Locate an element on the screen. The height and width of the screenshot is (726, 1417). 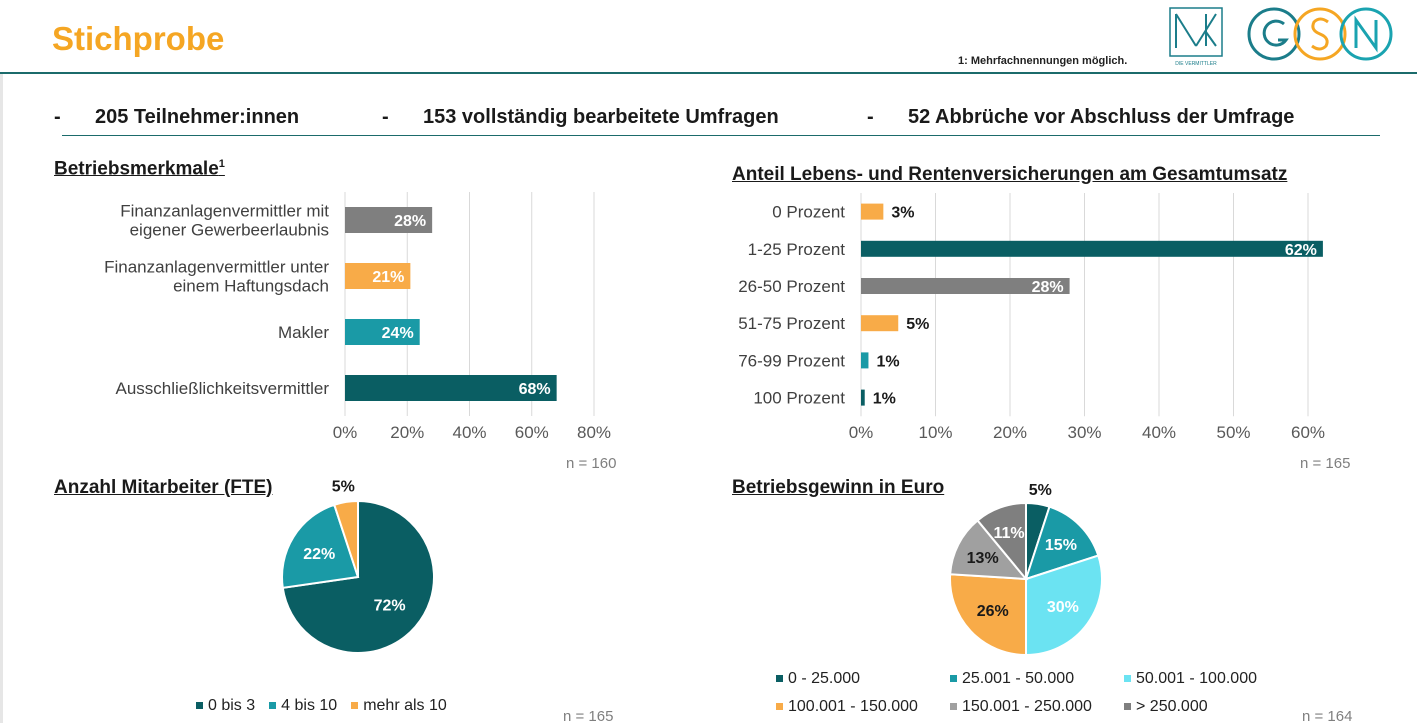
x-tick-label: 10% is located at coordinates (935, 432).